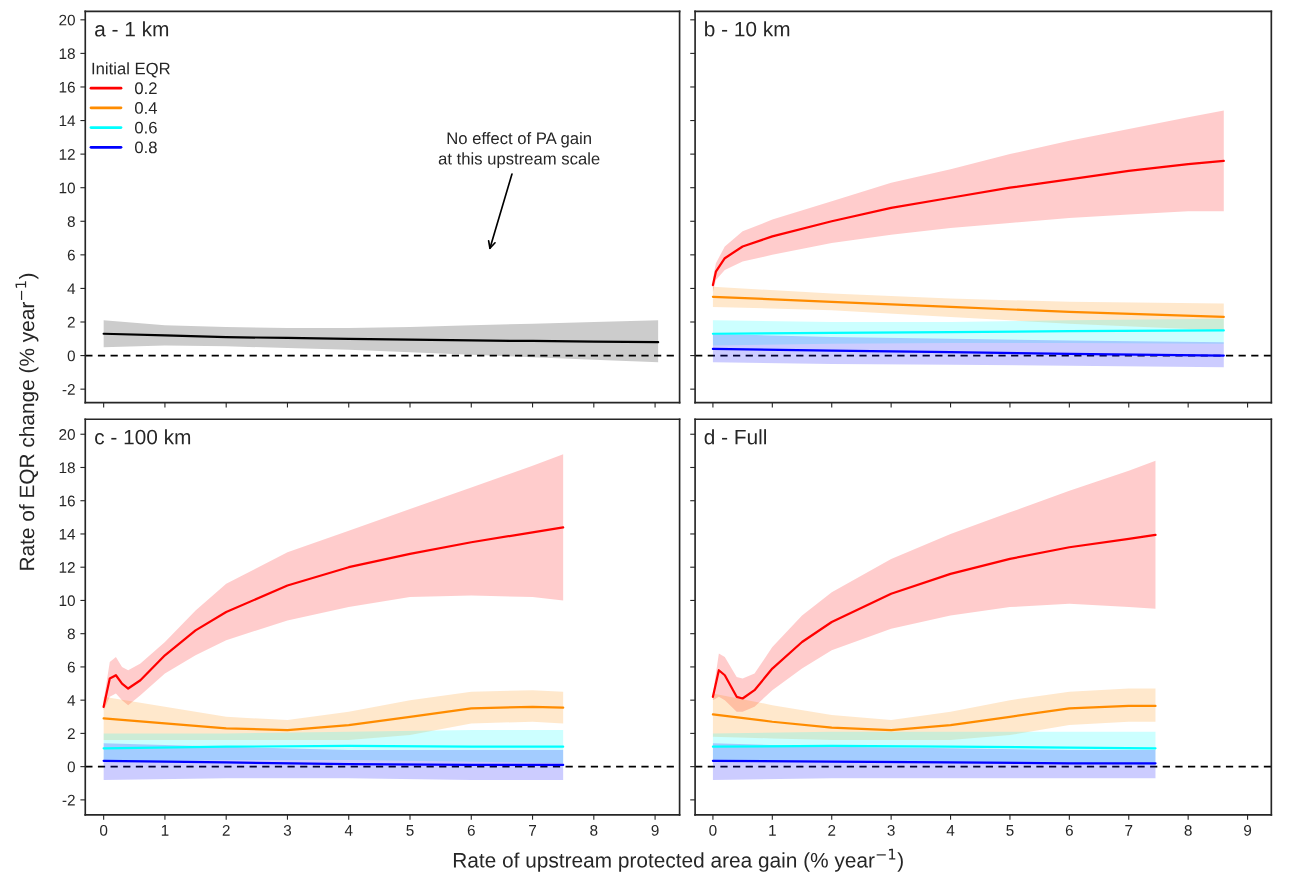  Describe the element at coordinates (735, 437) in the screenshot. I see `chart-title: d - Full` at that location.